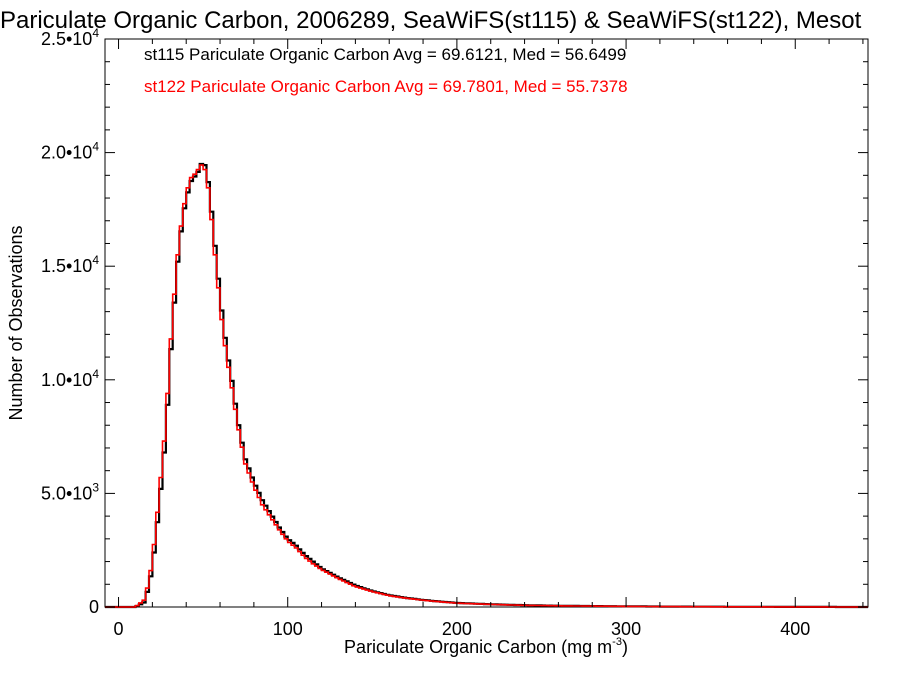 Image resolution: width=900 pixels, height=675 pixels. What do you see at coordinates (119, 629) in the screenshot?
I see `x-tick-label: 0` at bounding box center [119, 629].